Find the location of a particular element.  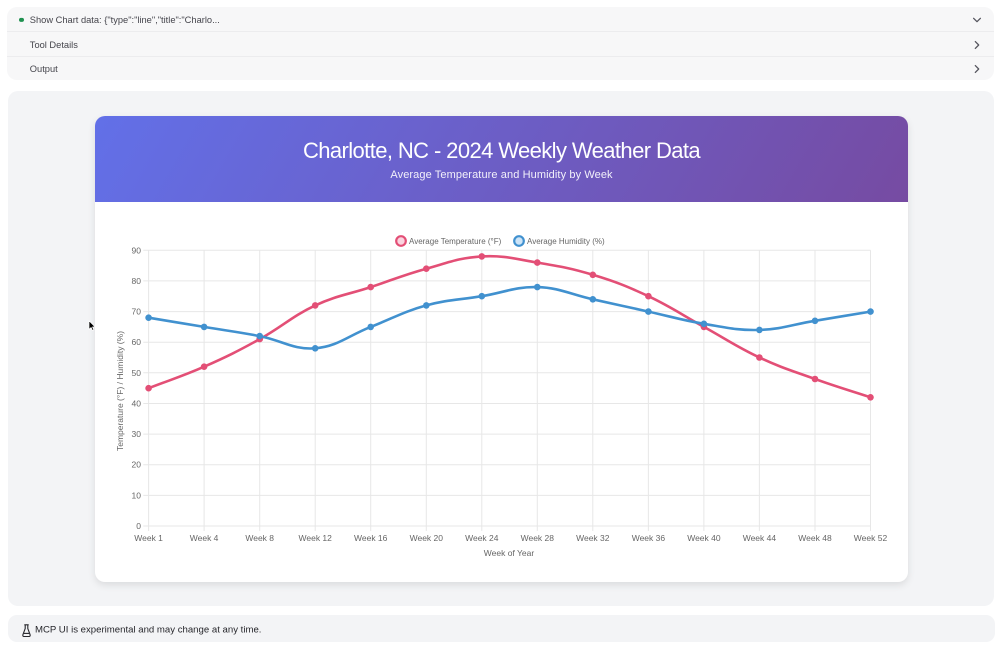

svg-text: Week 44 is located at coordinates (760, 538).